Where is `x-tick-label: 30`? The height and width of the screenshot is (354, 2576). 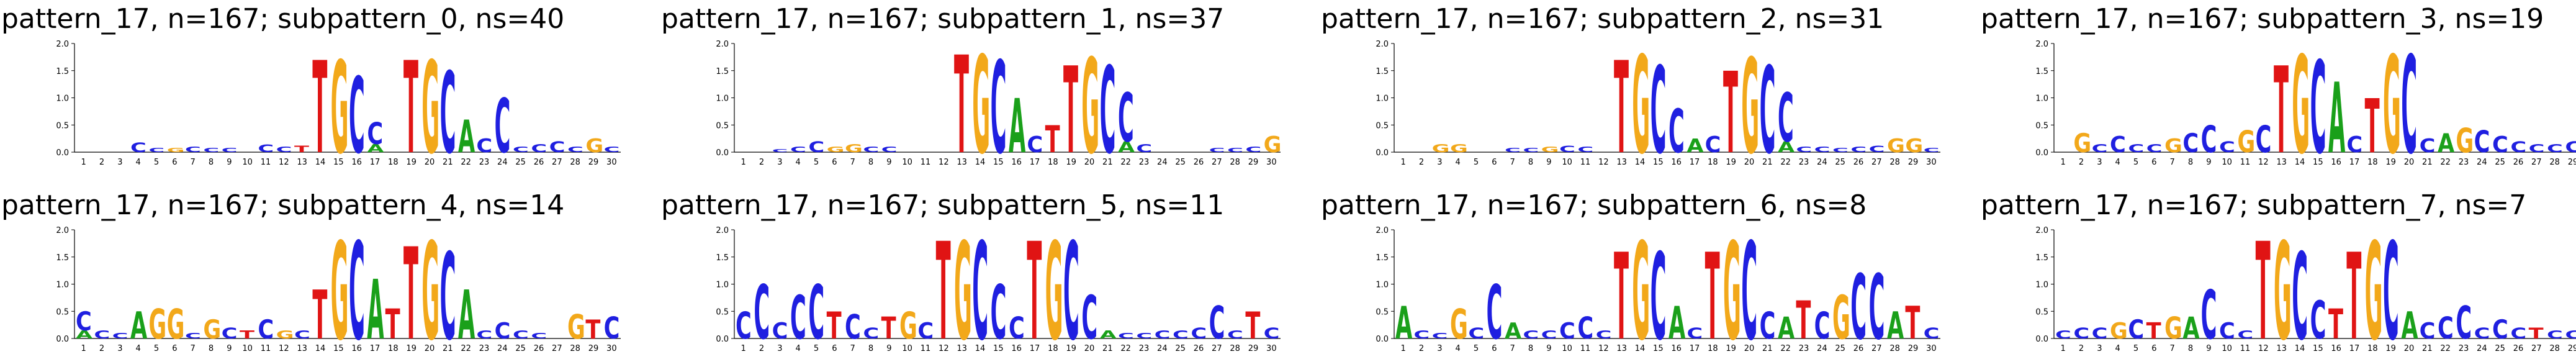 x-tick-label: 30 is located at coordinates (611, 162).